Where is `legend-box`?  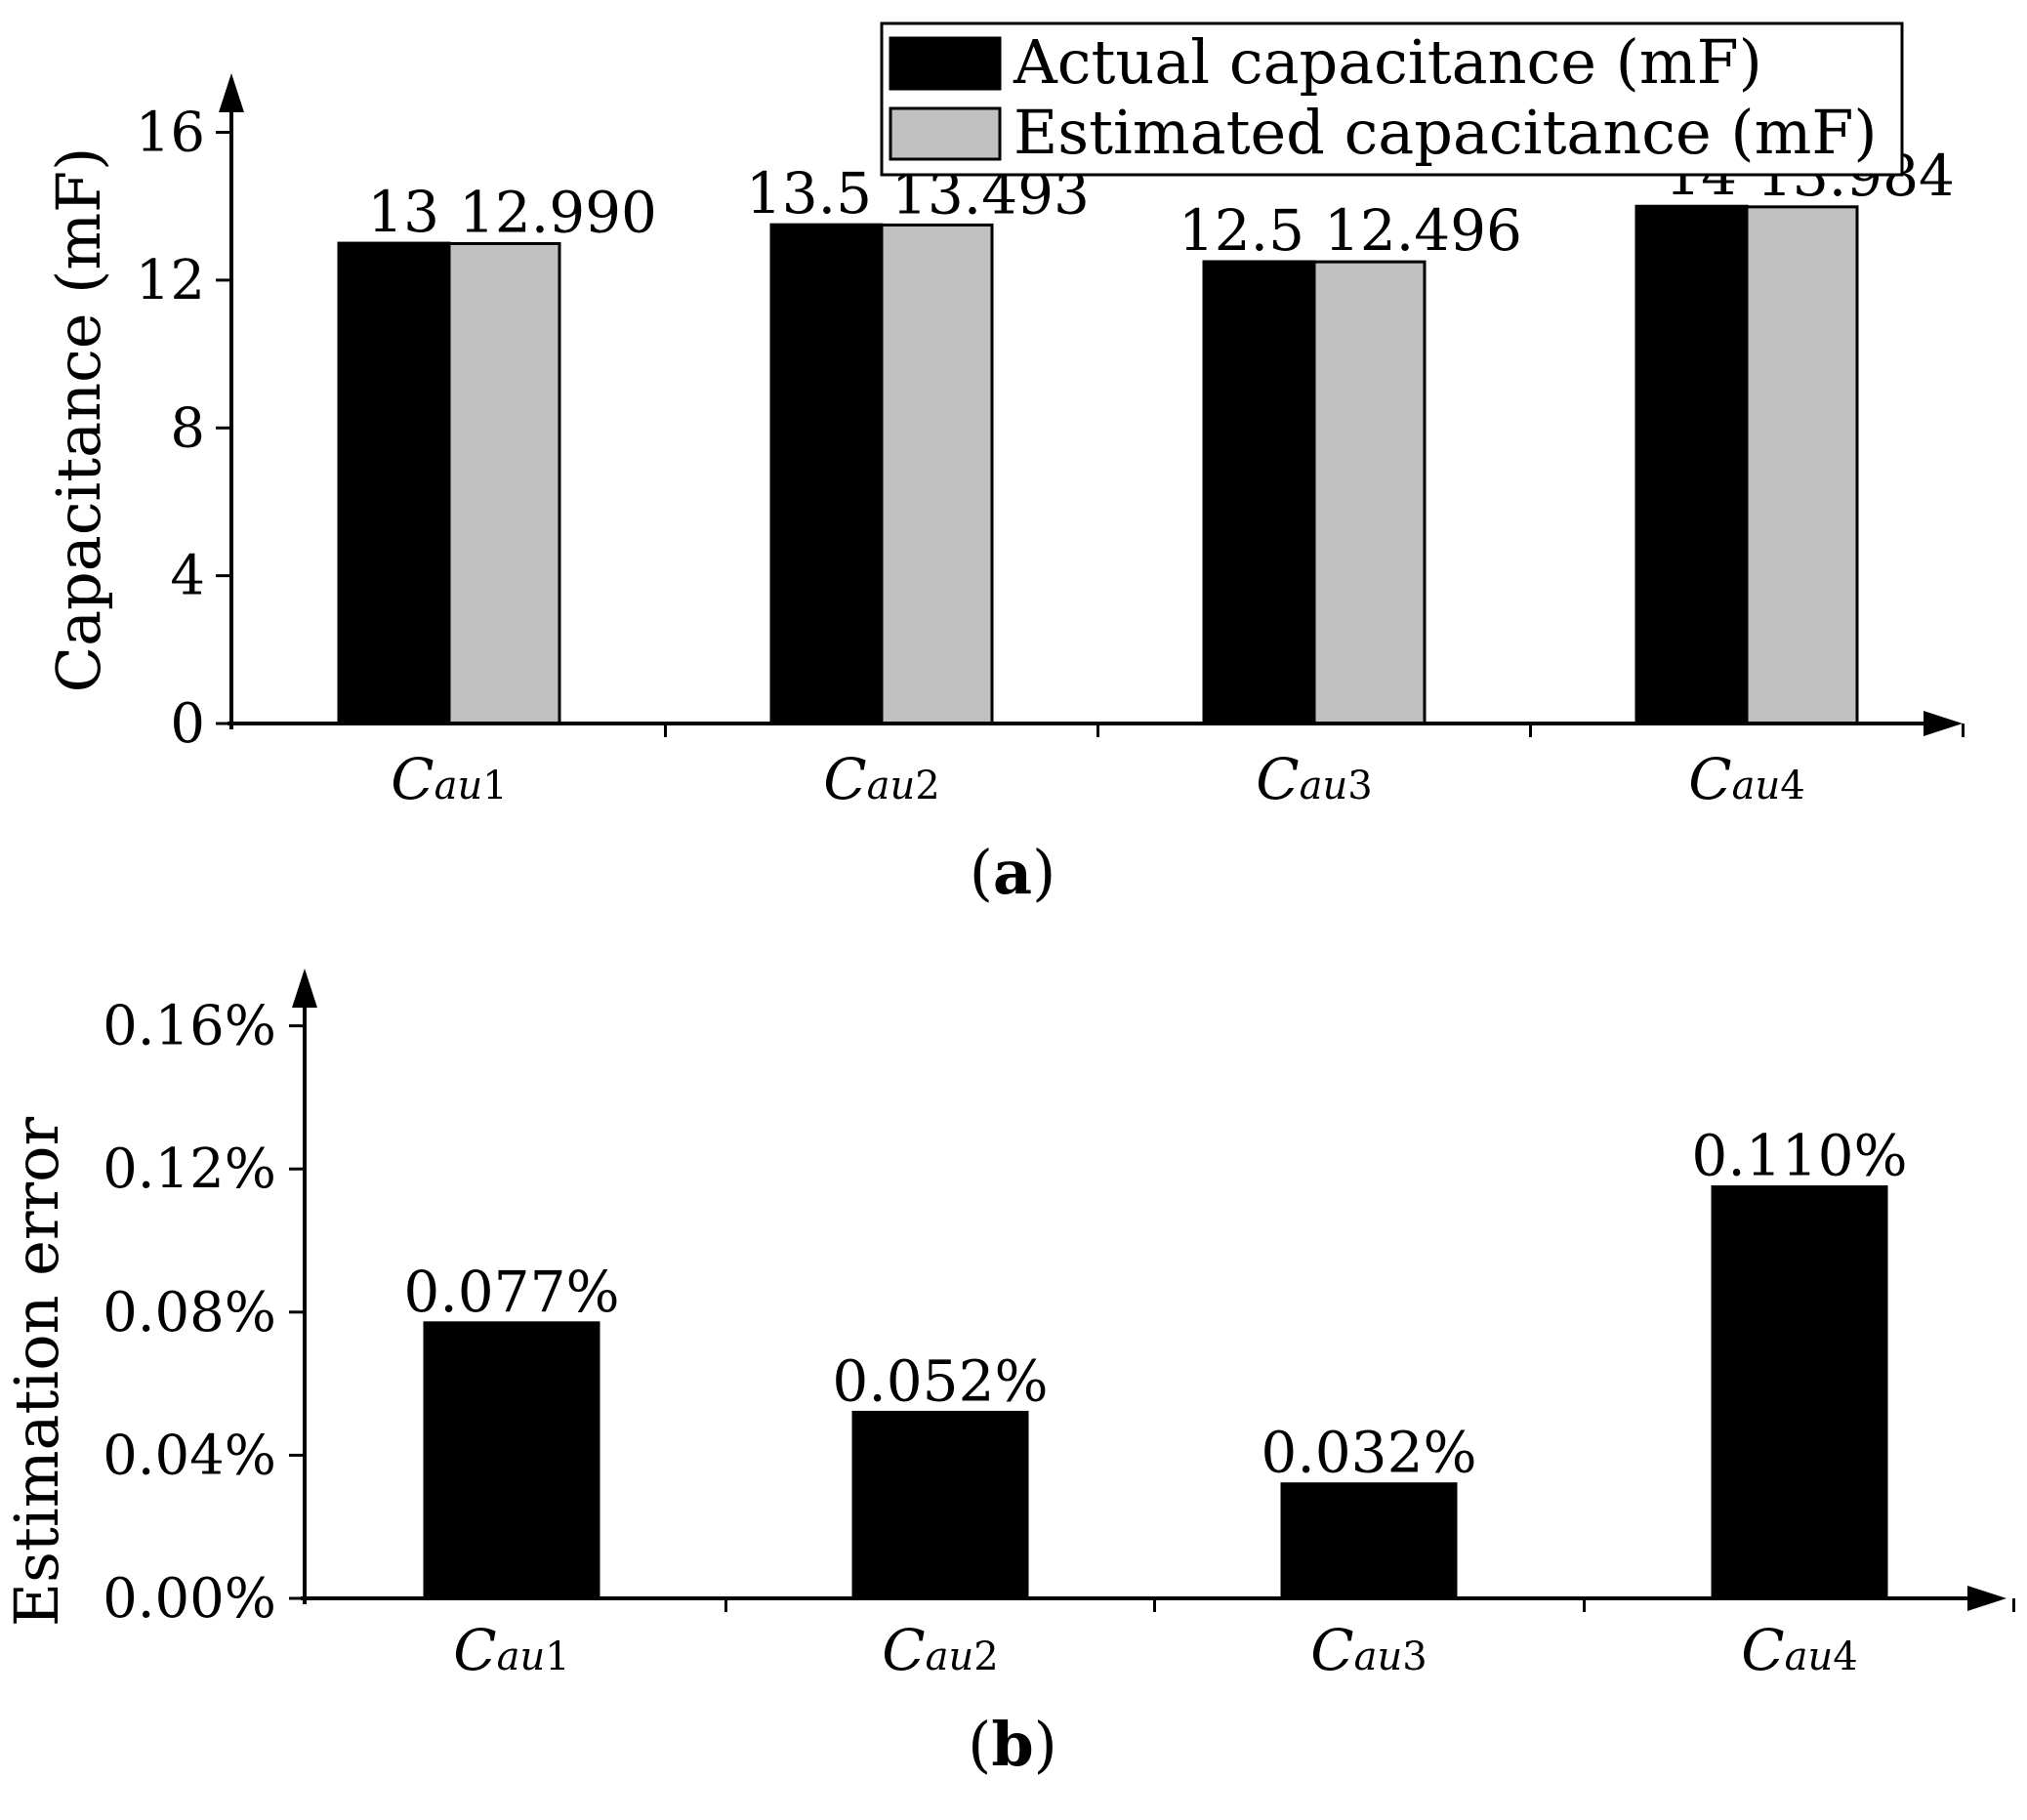 legend-box is located at coordinates (1392, 99).